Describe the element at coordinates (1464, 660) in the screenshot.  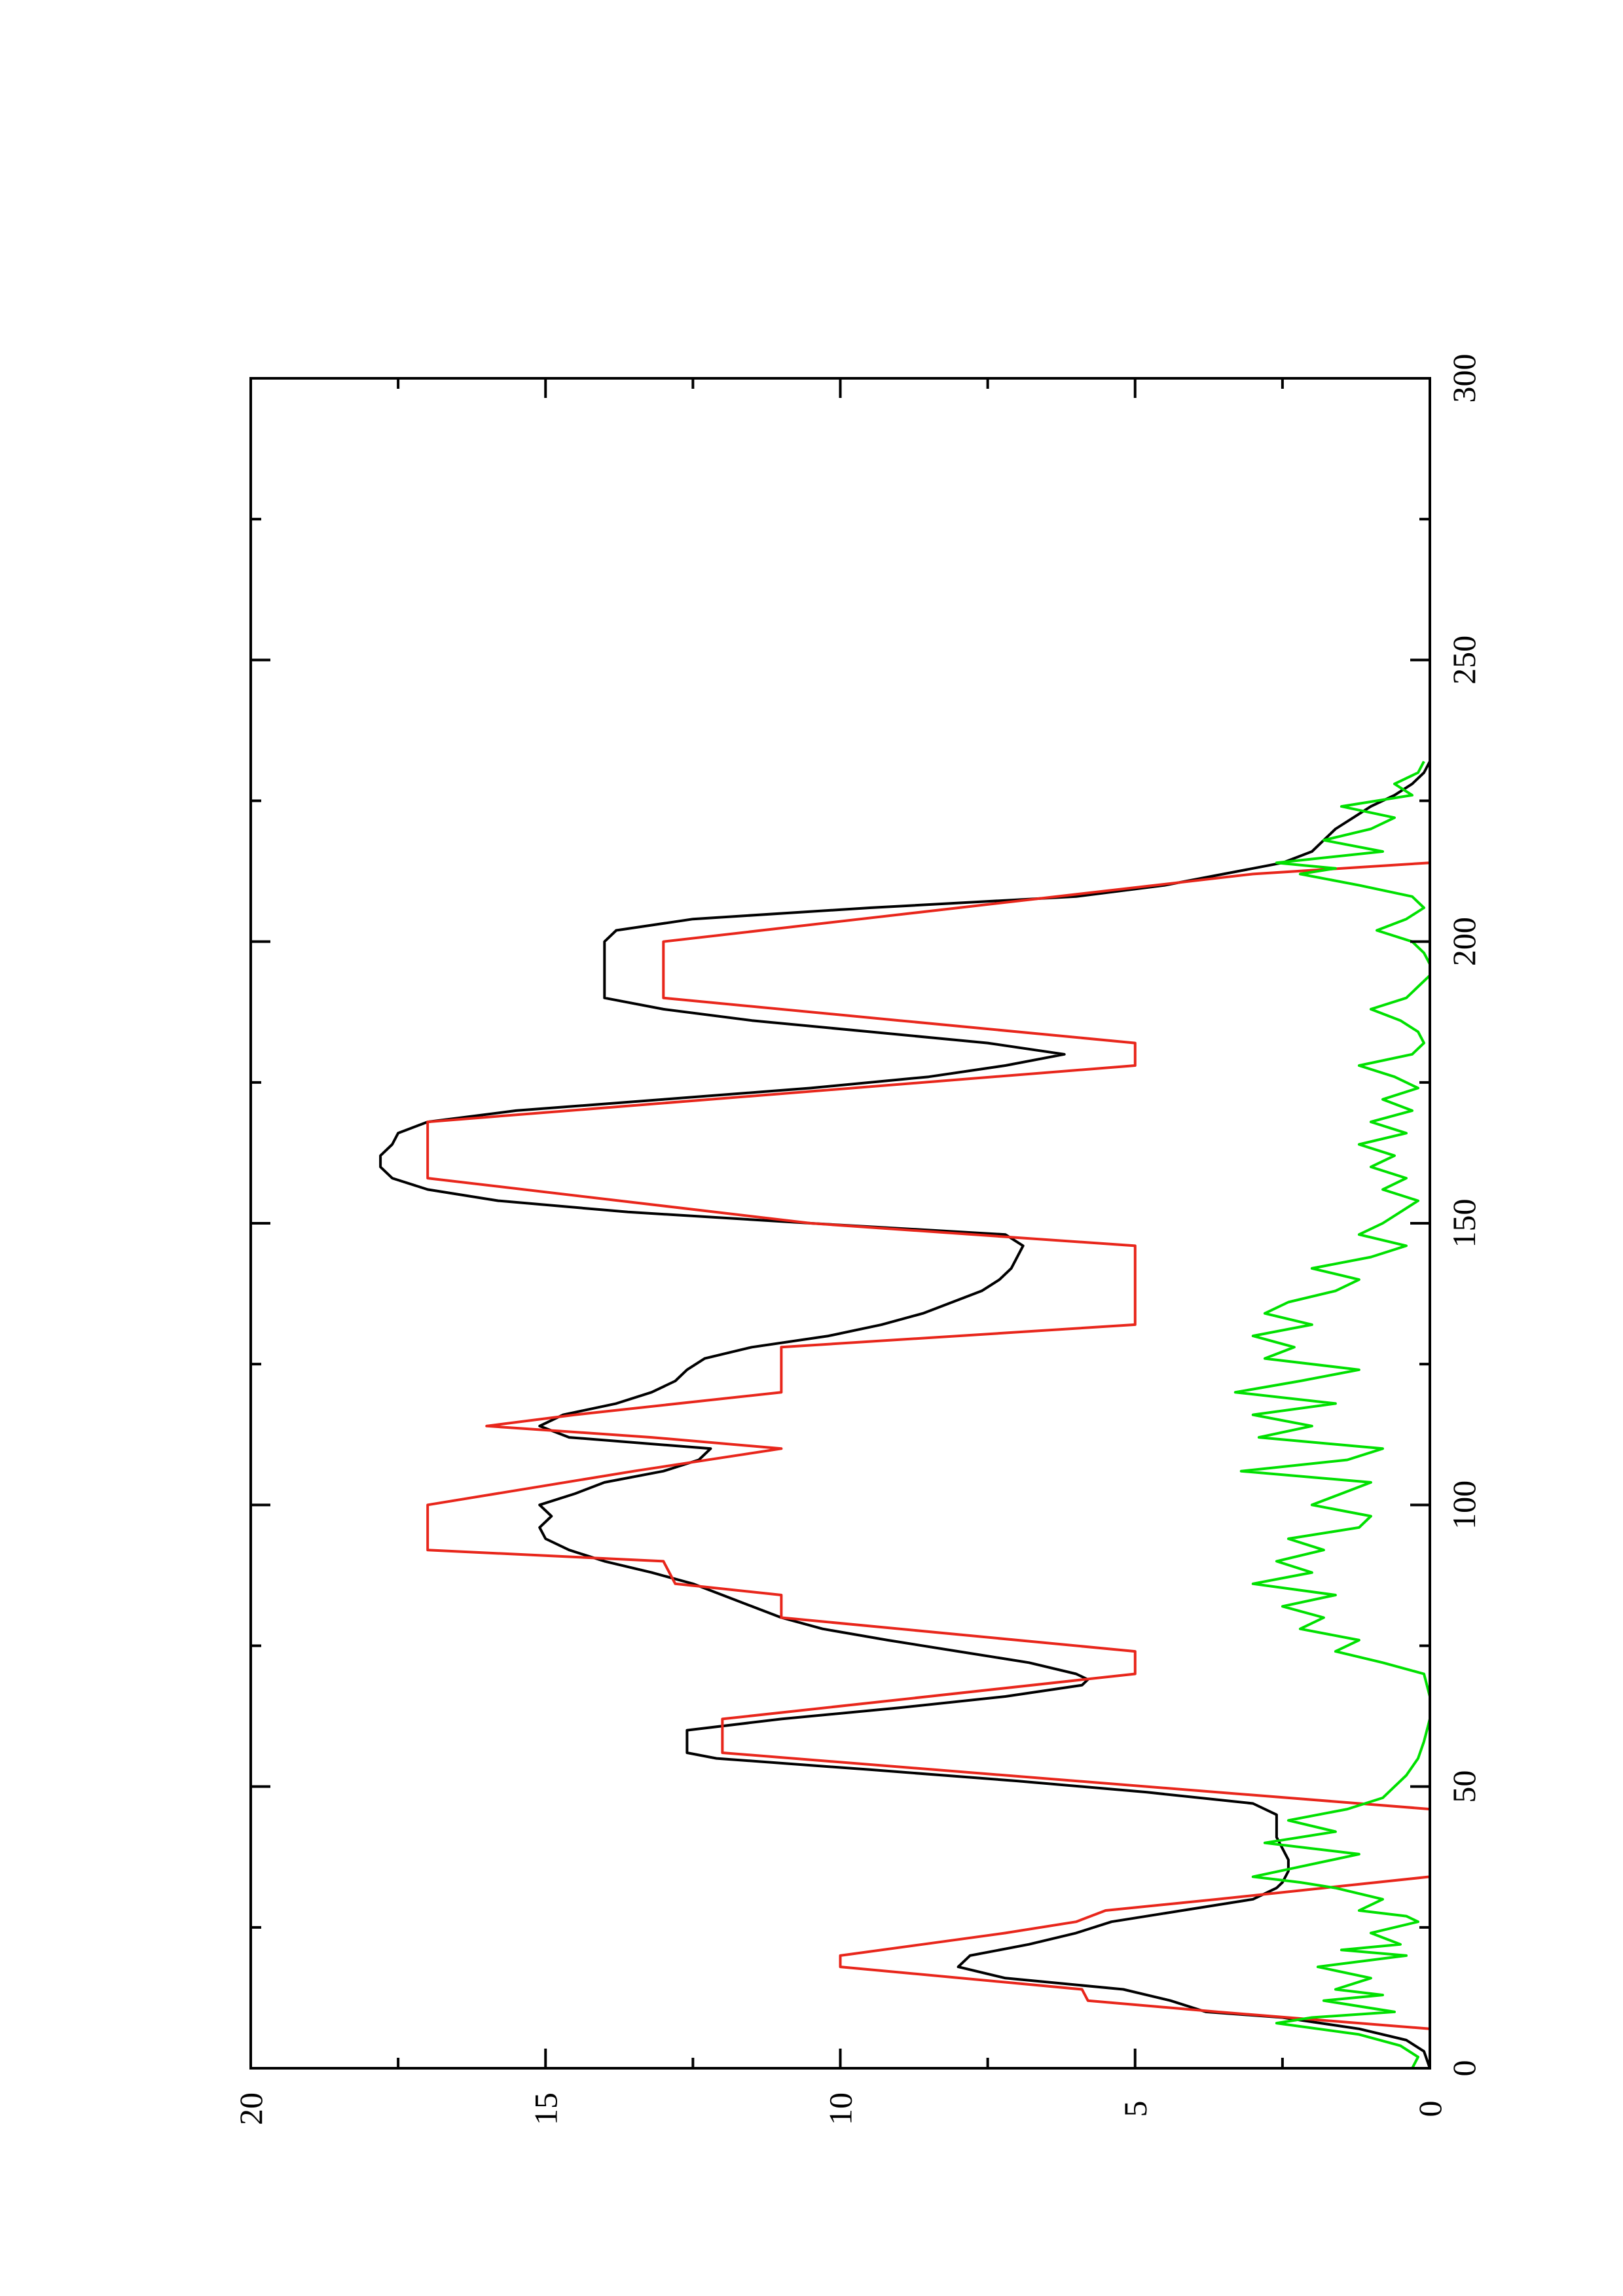
I see `x-tick-label: 250` at that location.